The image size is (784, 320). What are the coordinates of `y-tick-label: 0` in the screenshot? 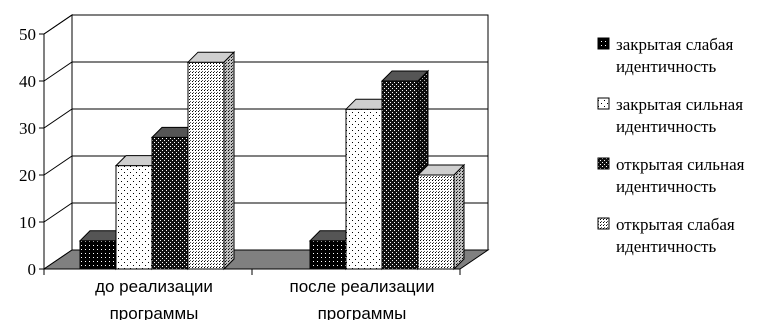 It's located at (32, 269).